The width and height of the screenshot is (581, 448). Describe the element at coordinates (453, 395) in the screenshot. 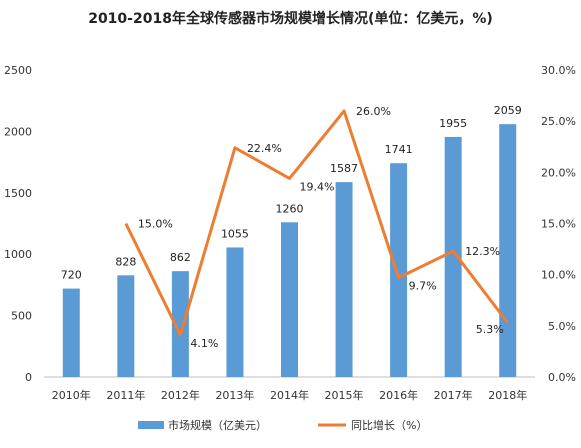

I see `x-tick-7: 2017年` at that location.